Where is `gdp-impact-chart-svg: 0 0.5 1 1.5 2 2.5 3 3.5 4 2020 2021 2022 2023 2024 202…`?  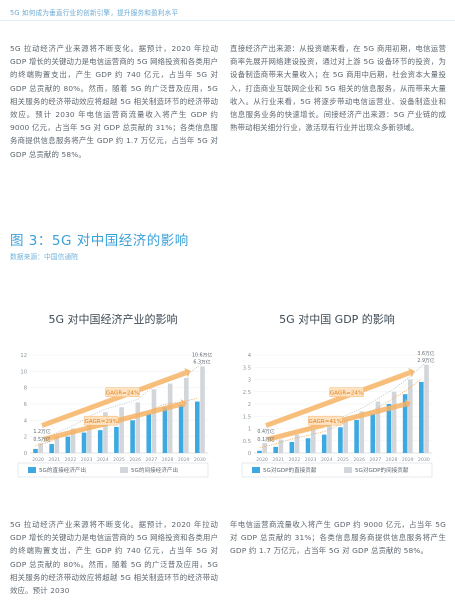 gdp-impact-chart-svg: 0 0.5 1 1.5 2 2.5 3 3.5 4 2020 2021 2022 2023 2024 202… is located at coordinates (338, 414).